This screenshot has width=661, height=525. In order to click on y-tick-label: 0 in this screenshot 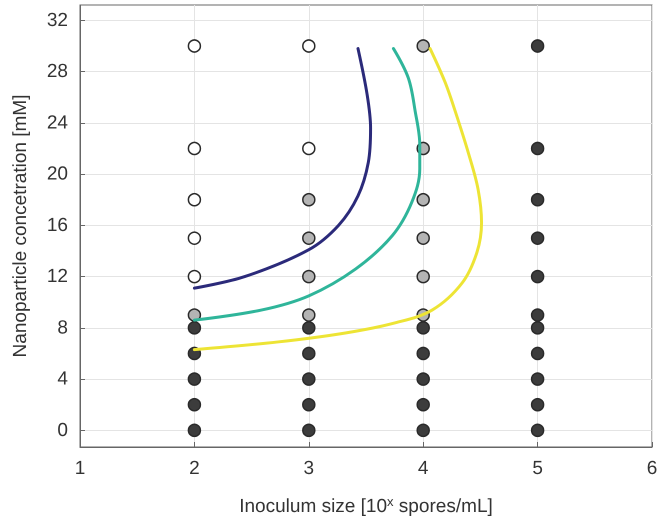, I will do `click(62, 430)`.